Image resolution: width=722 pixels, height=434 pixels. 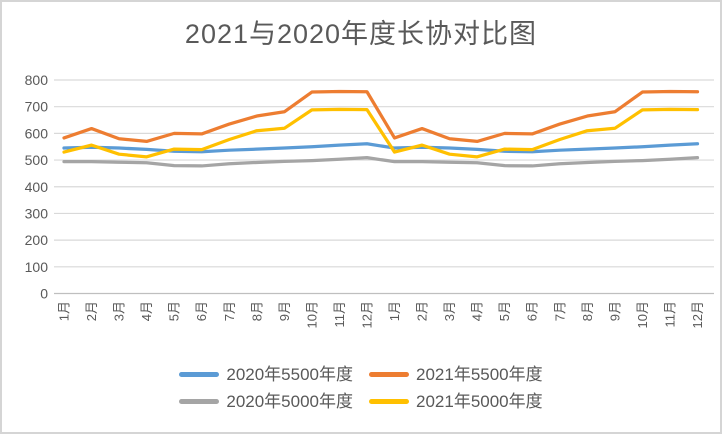 I want to click on legend-label: 2021年5500年度, so click(x=479, y=374).